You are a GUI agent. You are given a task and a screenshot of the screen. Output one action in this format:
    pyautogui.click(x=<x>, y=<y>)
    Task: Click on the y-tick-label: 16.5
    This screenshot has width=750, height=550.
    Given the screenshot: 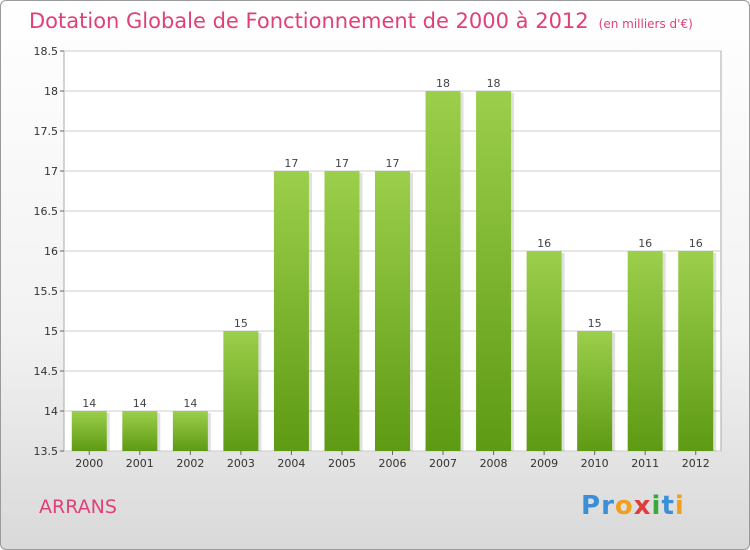 What is the action you would take?
    pyautogui.click(x=46, y=211)
    